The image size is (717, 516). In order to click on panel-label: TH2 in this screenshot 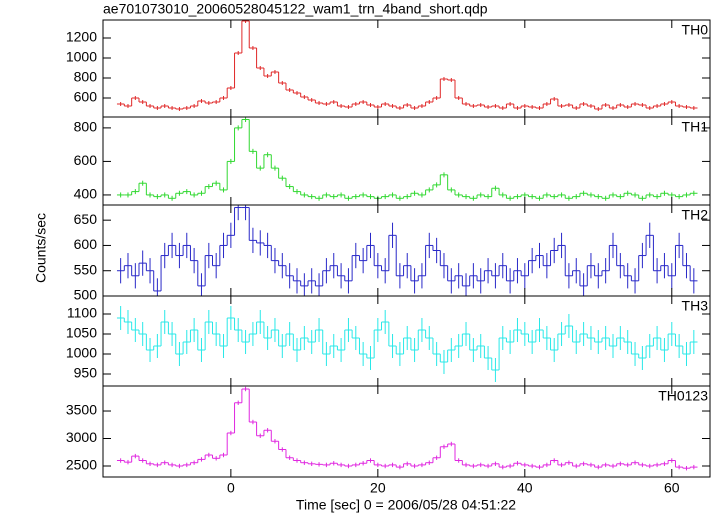, I will do `click(695, 215)`.